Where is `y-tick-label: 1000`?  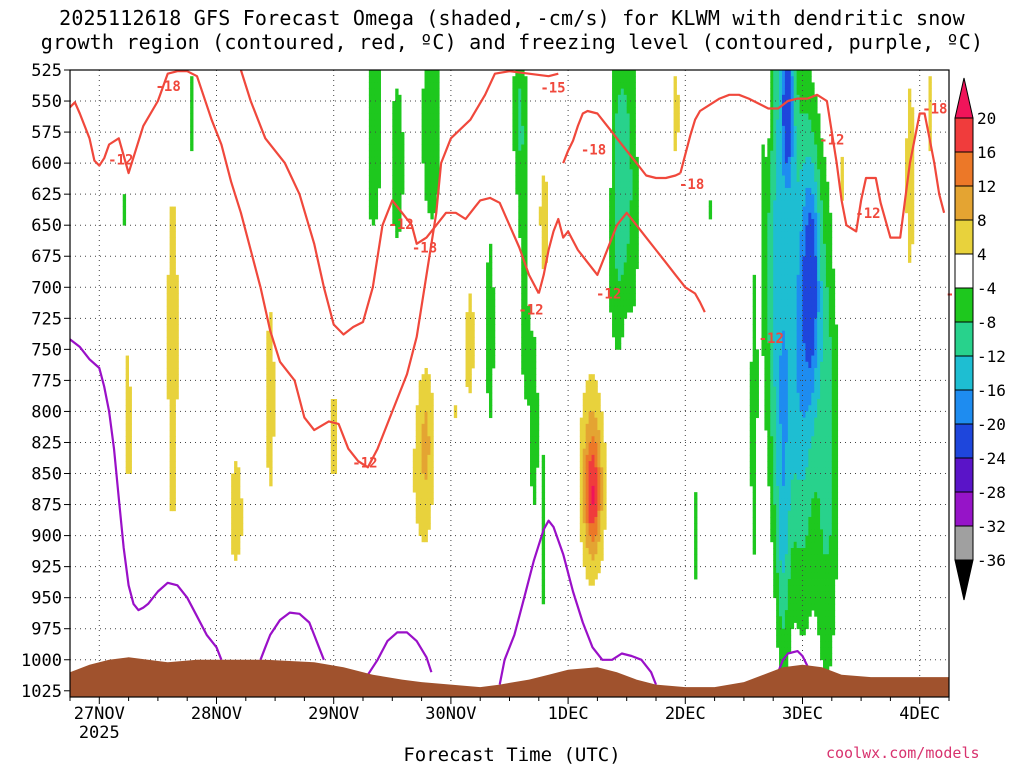
y-tick-label: 1000 is located at coordinates (41, 661).